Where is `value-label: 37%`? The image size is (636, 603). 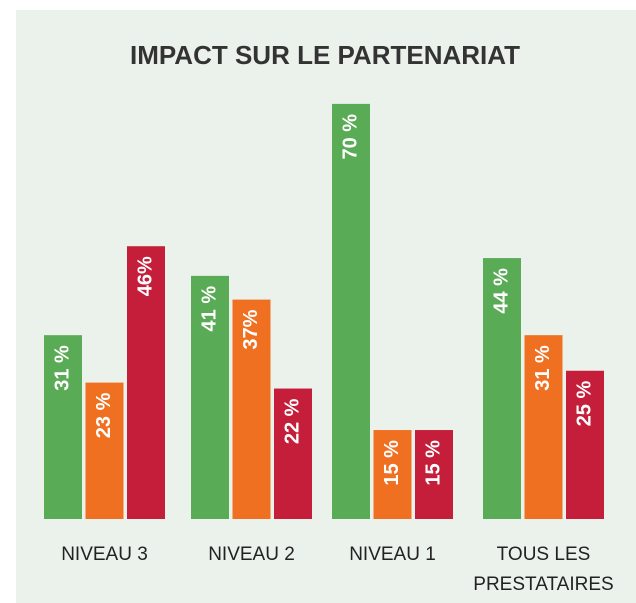 value-label: 37% is located at coordinates (251, 329).